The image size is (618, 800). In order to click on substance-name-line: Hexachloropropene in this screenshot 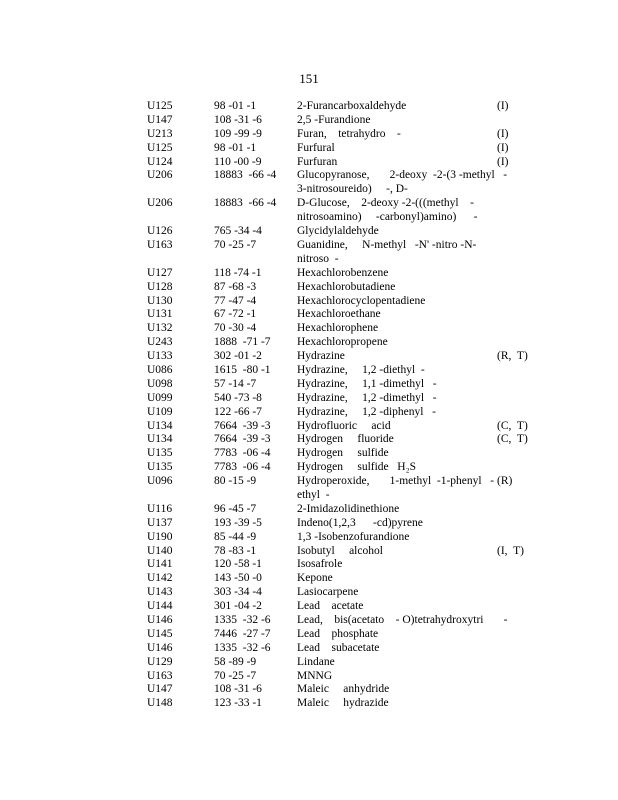, I will do `click(342, 342)`.